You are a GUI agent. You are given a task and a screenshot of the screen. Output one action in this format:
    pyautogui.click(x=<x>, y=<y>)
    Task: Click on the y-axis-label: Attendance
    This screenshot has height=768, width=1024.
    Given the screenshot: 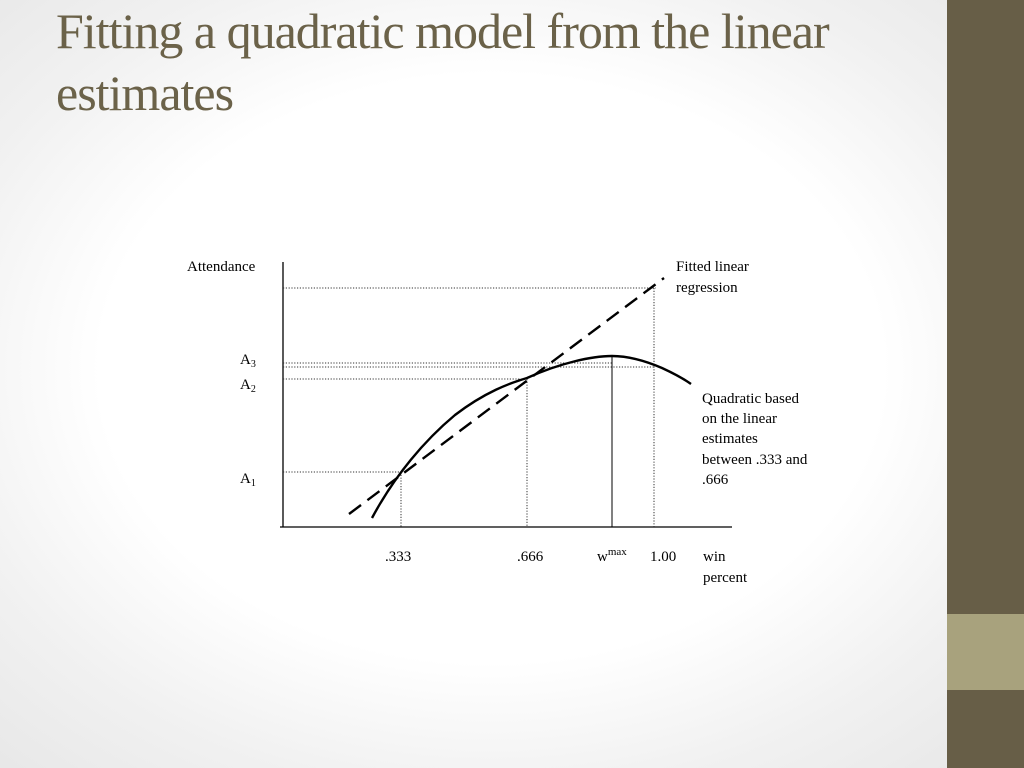 What is the action you would take?
    pyautogui.click(x=221, y=267)
    